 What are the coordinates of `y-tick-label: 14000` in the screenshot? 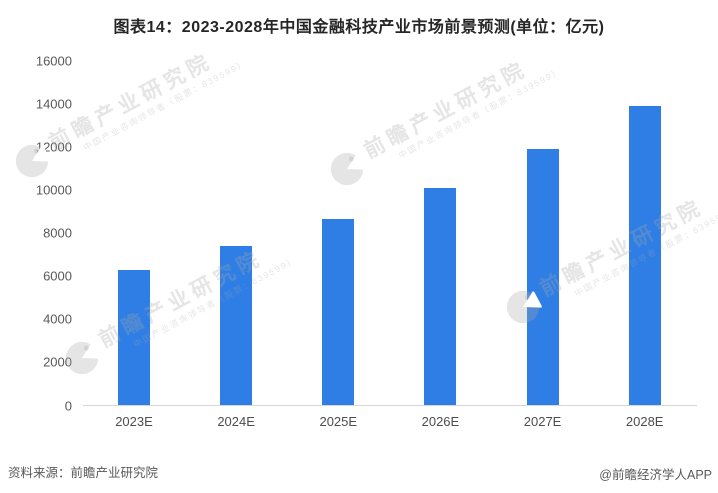 It's located at (53, 104).